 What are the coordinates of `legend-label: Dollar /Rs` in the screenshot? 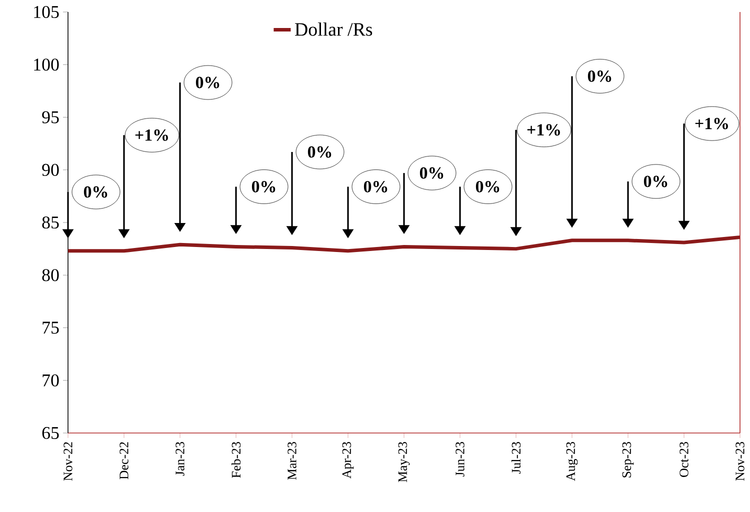 It's located at (333, 29).